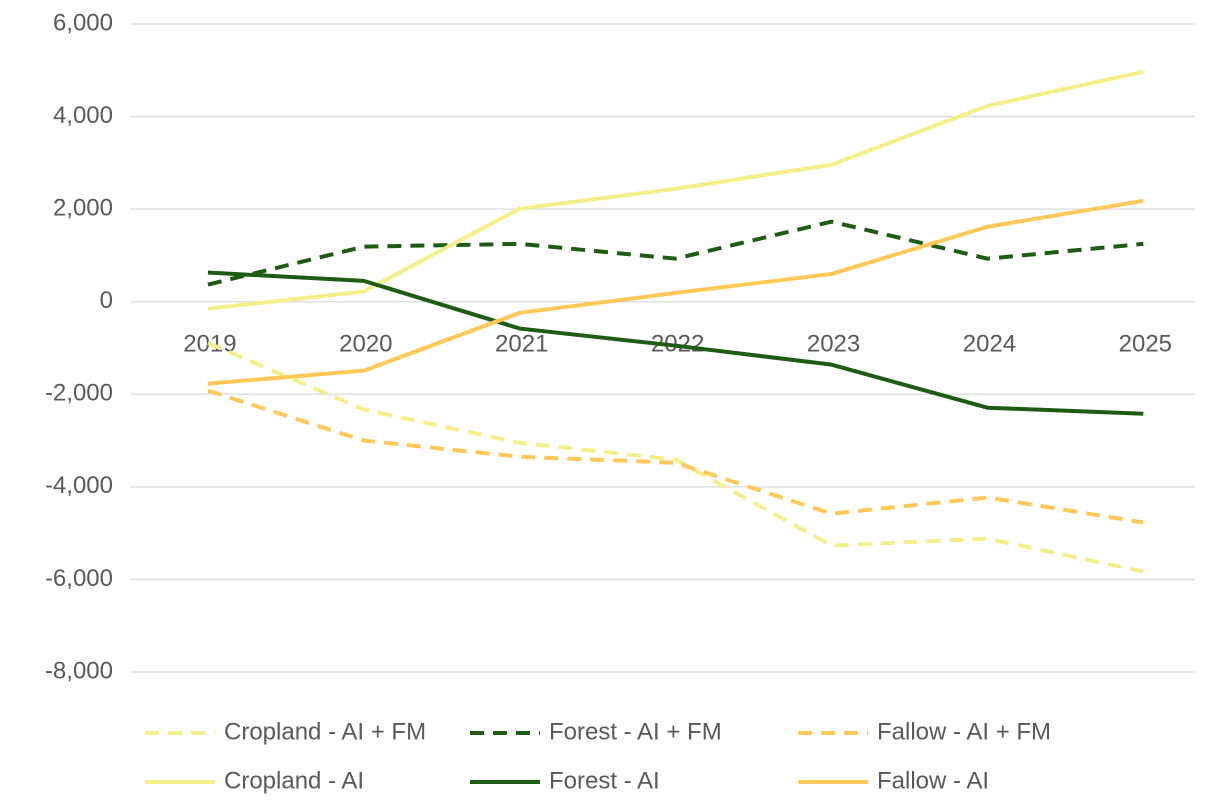 This screenshot has height=803, width=1223. Describe the element at coordinates (604, 780) in the screenshot. I see `legend-label: Forest - AI` at that location.